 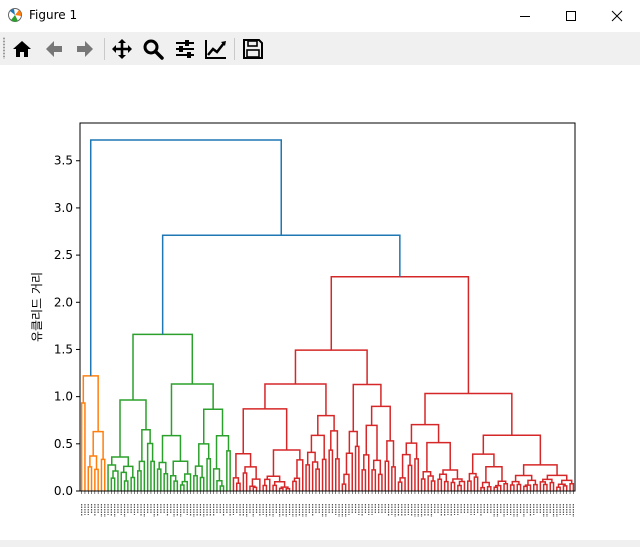 I want to click on save-icon, so click(x=253, y=49).